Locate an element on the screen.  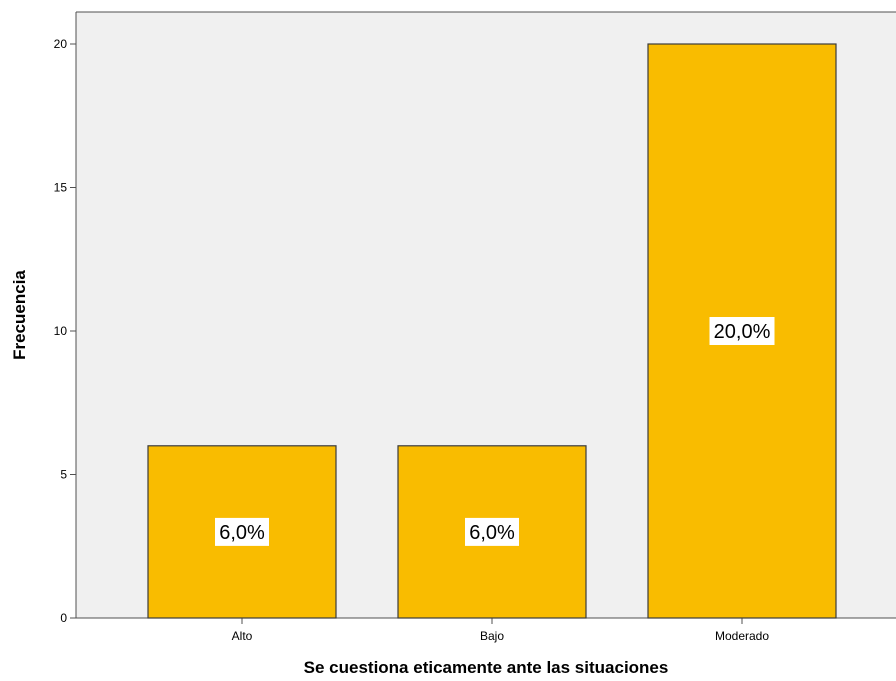
y-tick-label: 0 is located at coordinates (63, 618).